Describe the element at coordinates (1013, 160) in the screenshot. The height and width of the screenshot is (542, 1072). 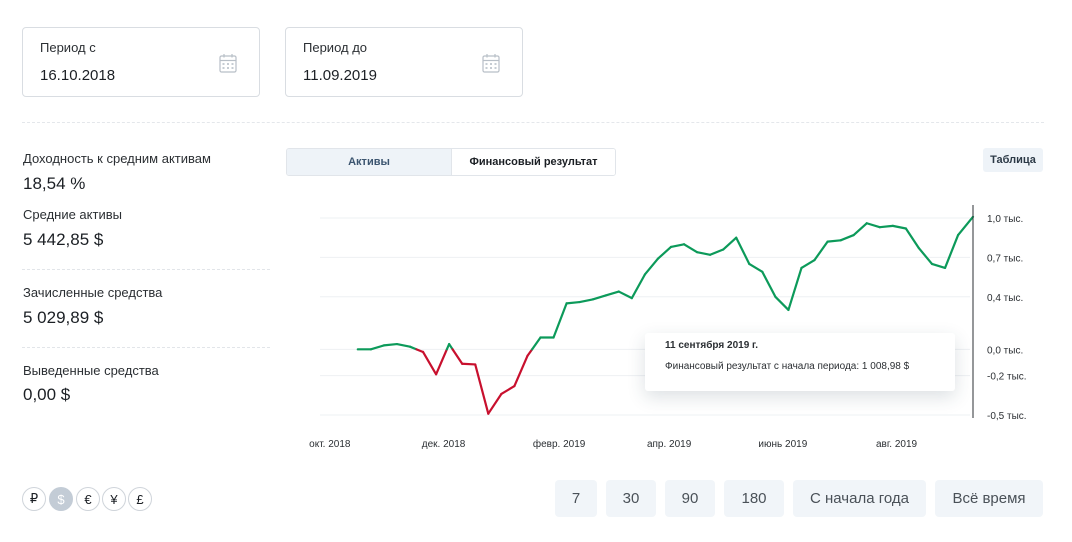
I see `table-view-button: Таблица` at that location.